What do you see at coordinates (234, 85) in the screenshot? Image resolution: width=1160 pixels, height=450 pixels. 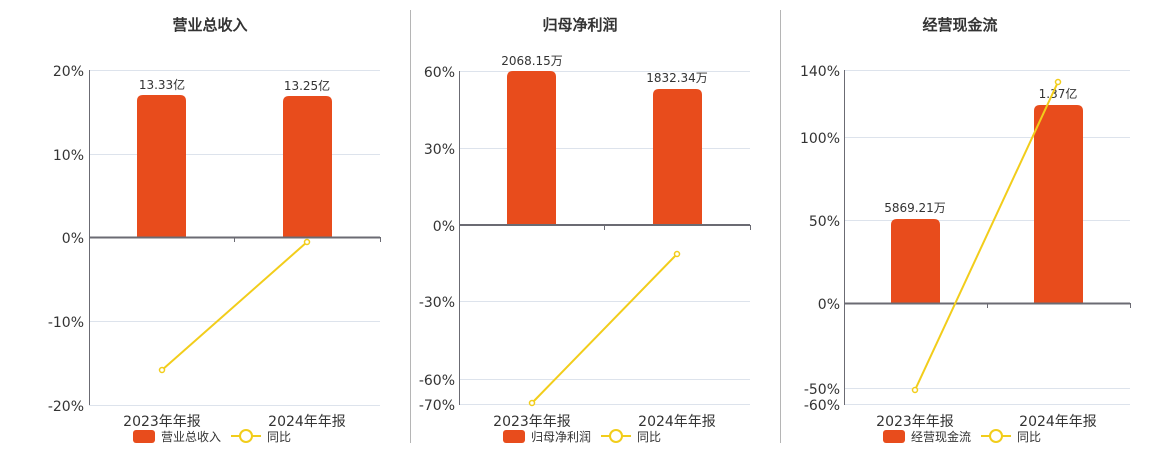 I see `bar-labels: 13.33亿 13.25亿` at bounding box center [234, 85].